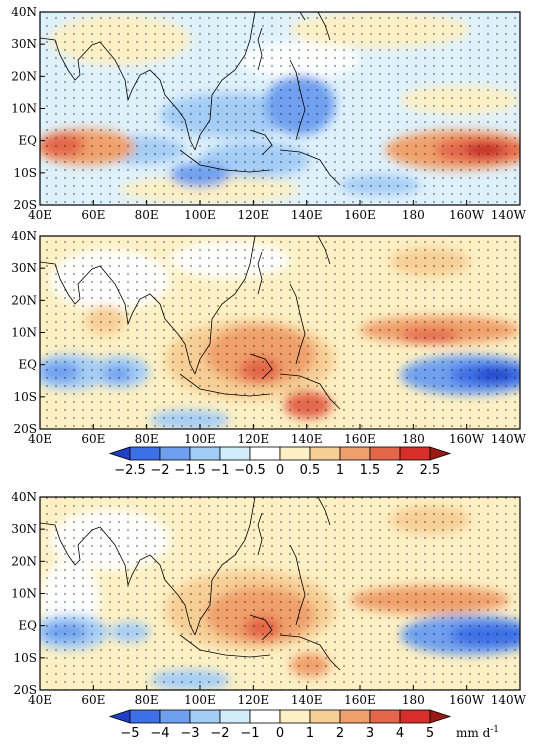 The width and height of the screenshot is (543, 746). Describe the element at coordinates (280, 733) in the screenshot. I see `colorbar-tick-label: 0` at that location.